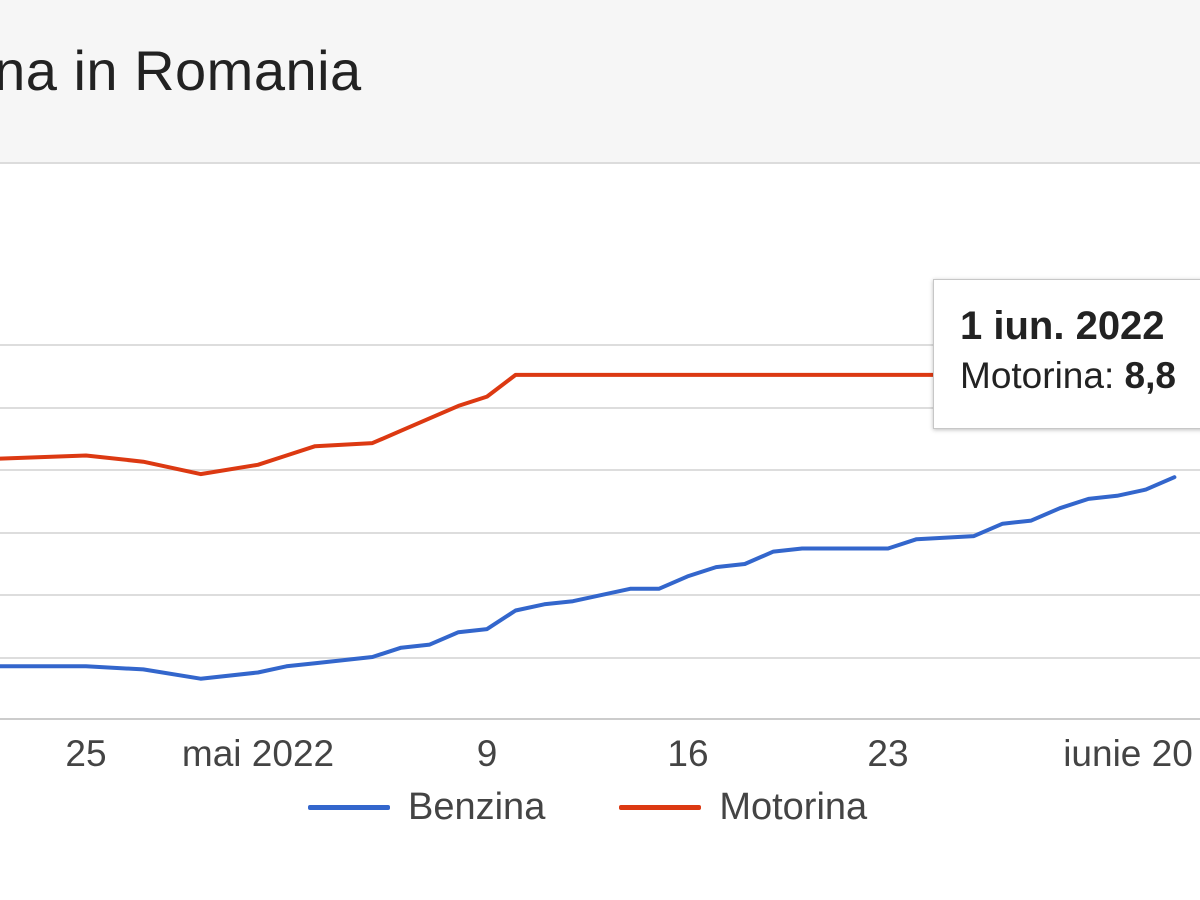 Image resolution: width=1200 pixels, height=900 pixels. Describe the element at coordinates (628, 753) in the screenshot. I see `x-axis-ticks: 25 mai 2022 9 16 23 iunie 20` at that location.